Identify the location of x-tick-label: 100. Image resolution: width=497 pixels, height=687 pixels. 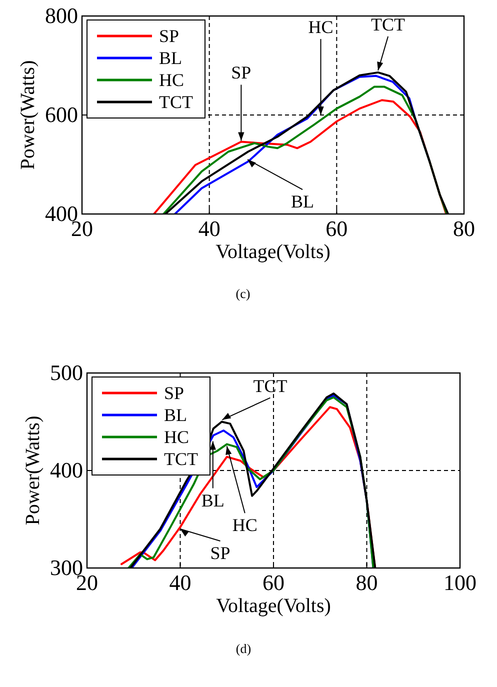
(460, 582).